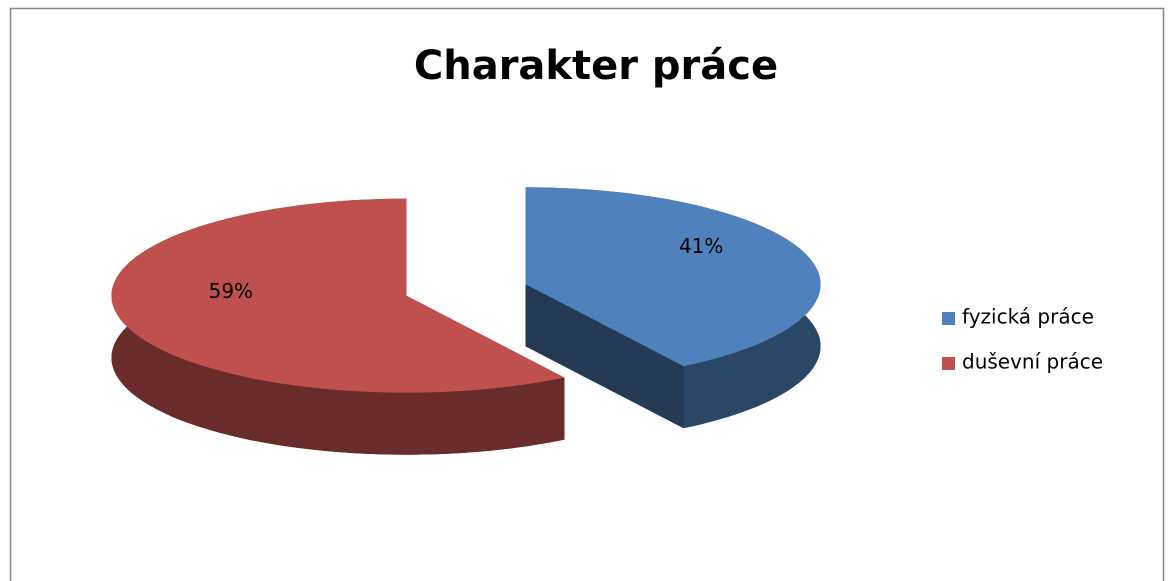 The image size is (1173, 581). I want to click on data-label: 41%, so click(701, 246).